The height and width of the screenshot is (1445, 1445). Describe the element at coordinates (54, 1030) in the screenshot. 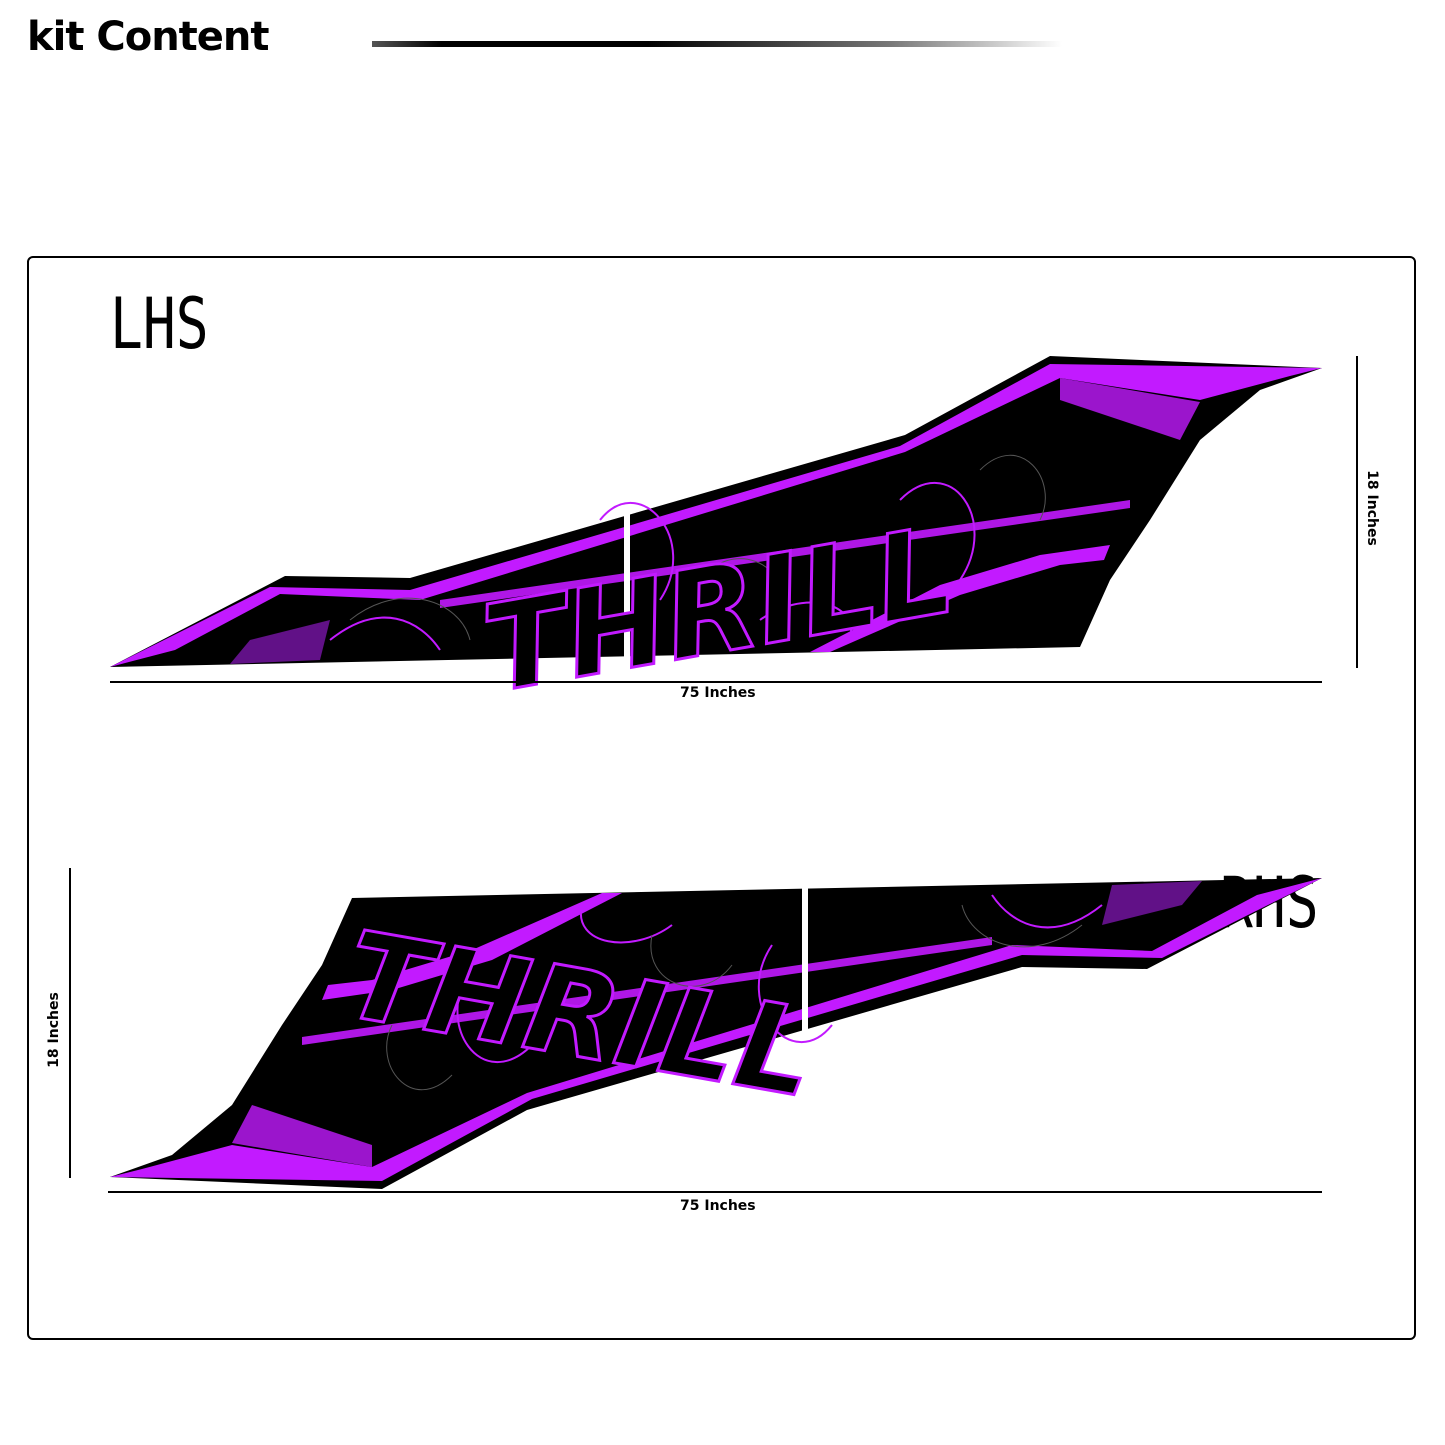

I see `rhs-height-label: 18 Inches` at that location.